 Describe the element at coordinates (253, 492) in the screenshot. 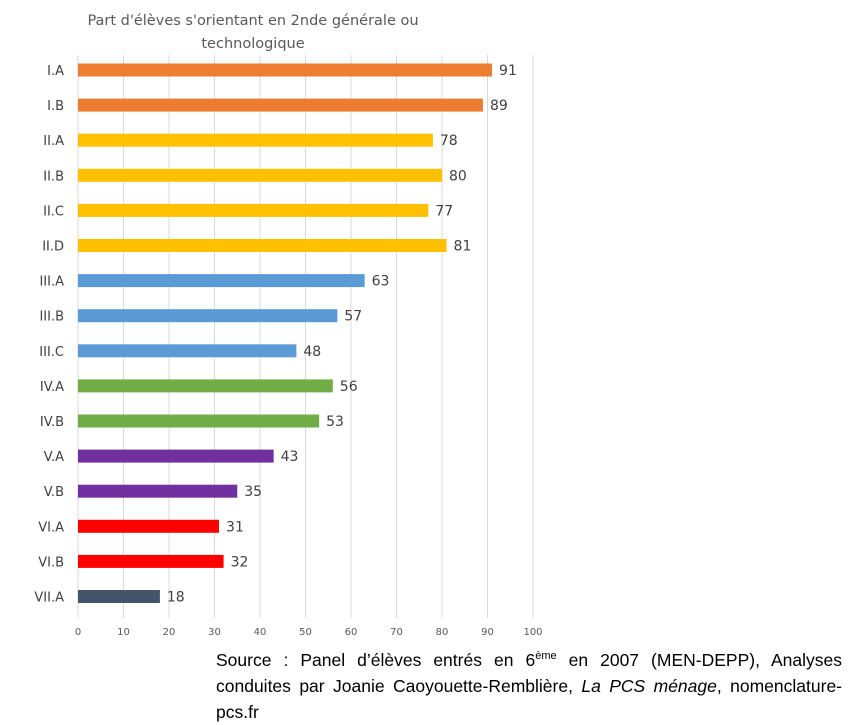

I see `data-label: 35` at that location.